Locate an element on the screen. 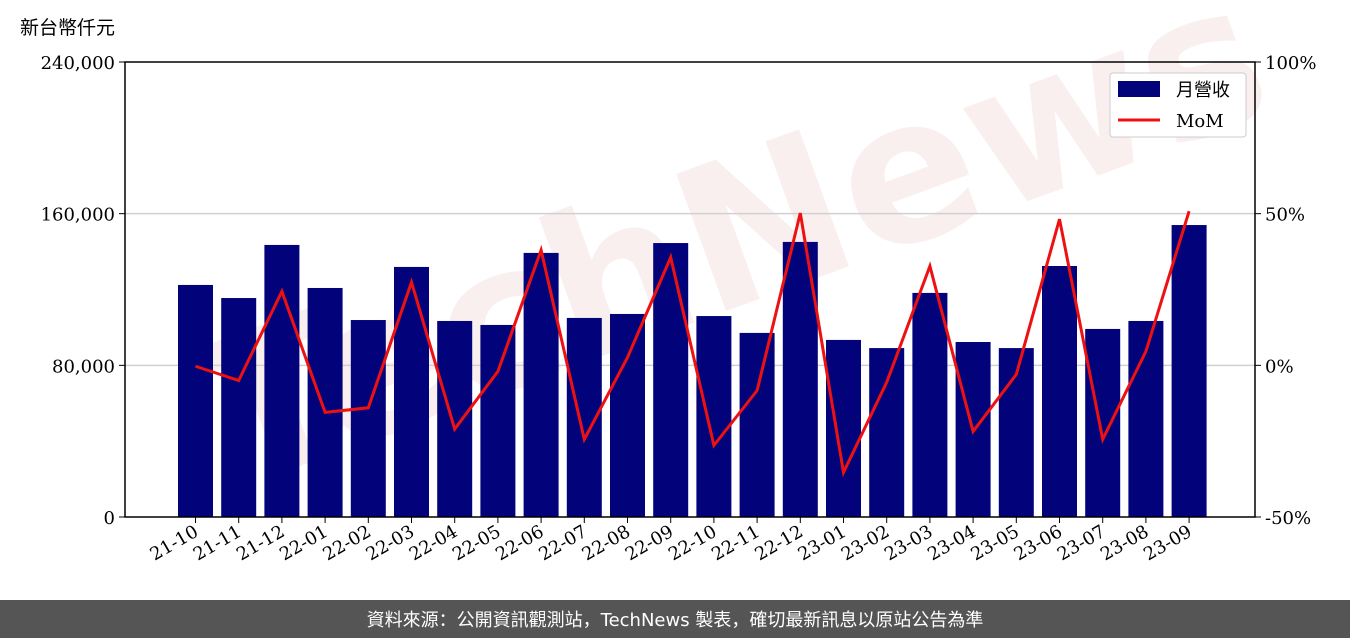  x-tick-label: 22-05 is located at coordinates (476, 543).